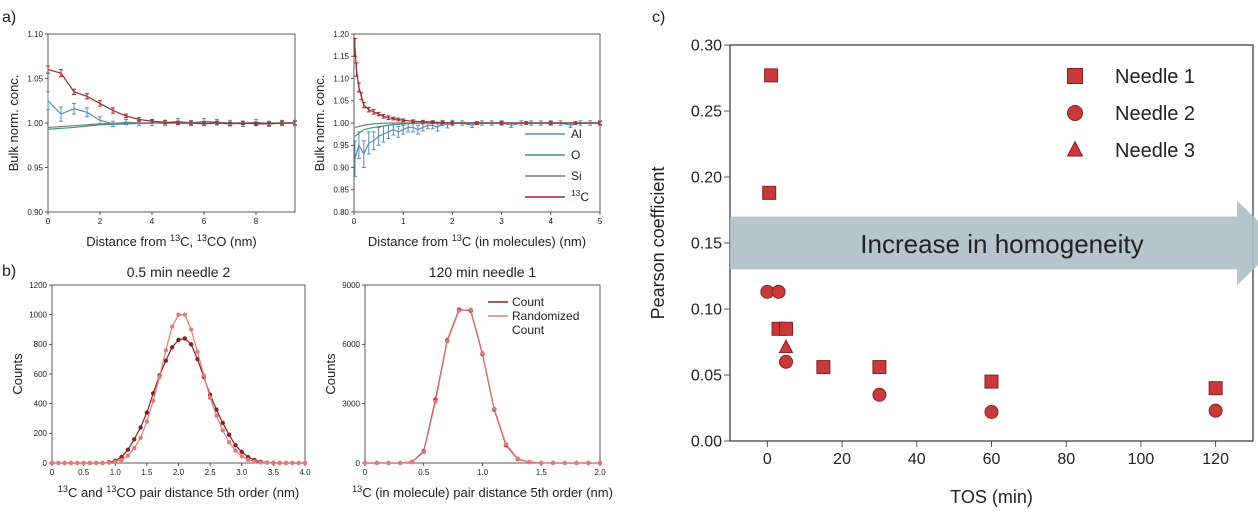 The width and height of the screenshot is (1258, 517). I want to click on homogeneity-arrow, so click(994, 243).